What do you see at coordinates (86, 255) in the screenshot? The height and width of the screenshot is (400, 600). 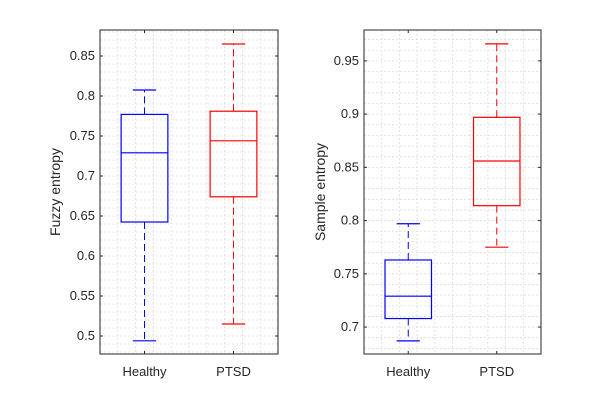 I see `y-tick-label: 0.6` at bounding box center [86, 255].